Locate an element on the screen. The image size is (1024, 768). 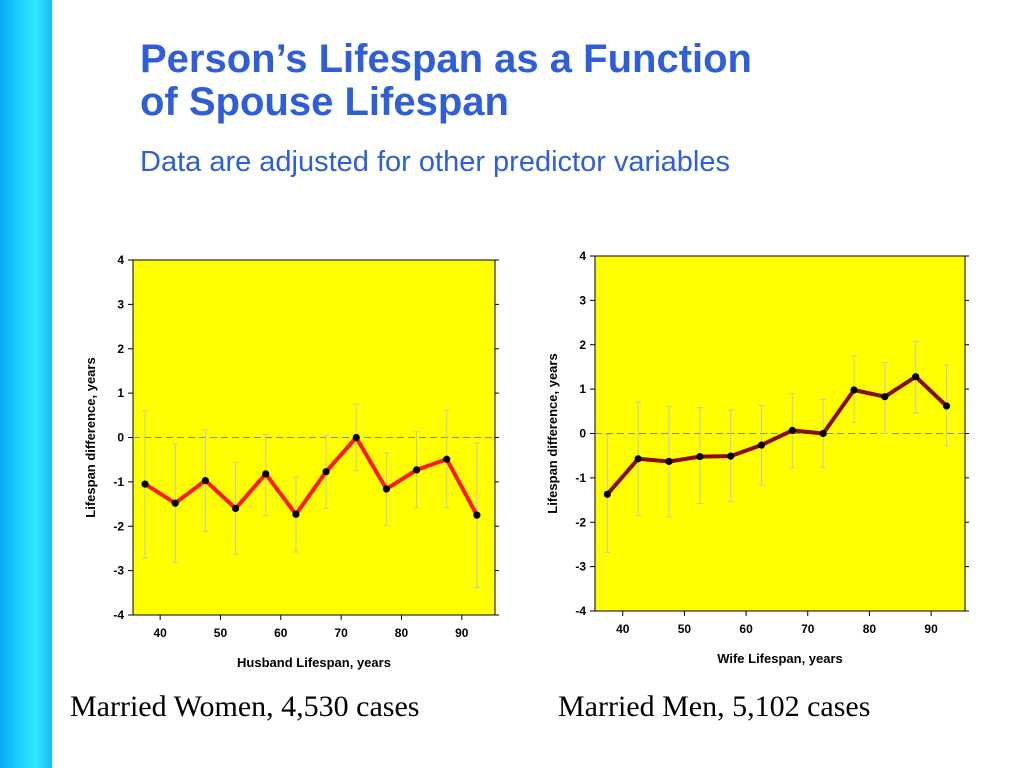
husband-y-tick-label: 0 is located at coordinates (120, 438).